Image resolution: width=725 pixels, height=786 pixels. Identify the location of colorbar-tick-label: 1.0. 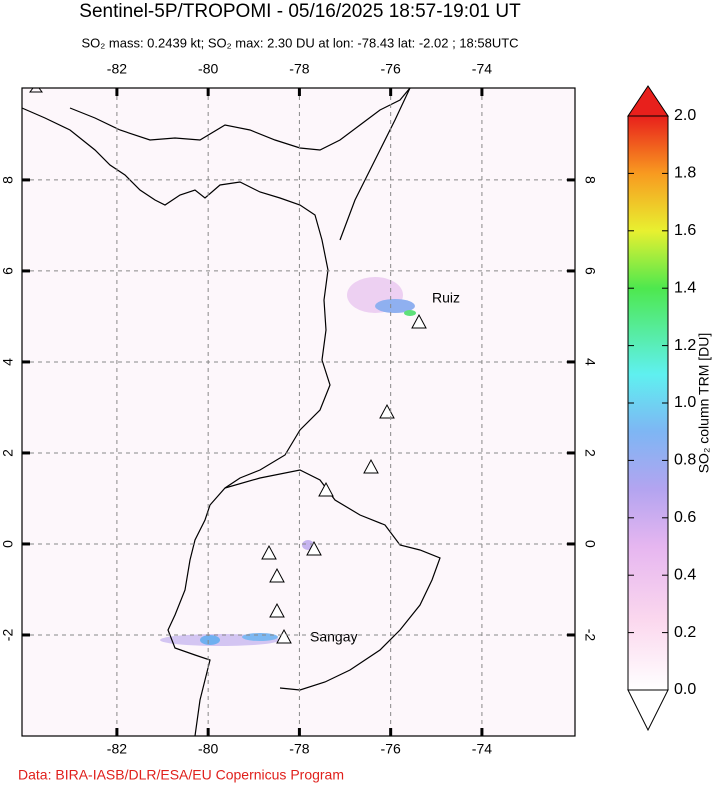
(685, 402).